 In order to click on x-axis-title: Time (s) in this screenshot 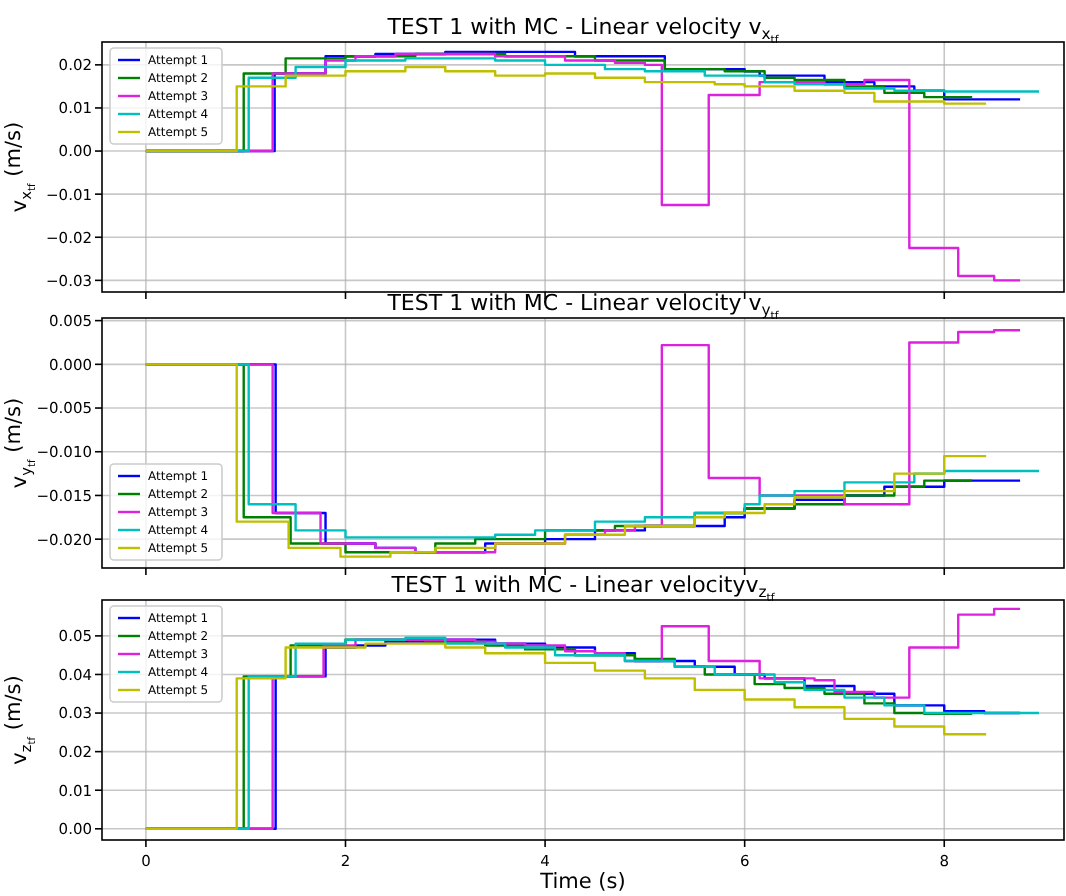, I will do `click(582, 882)`.